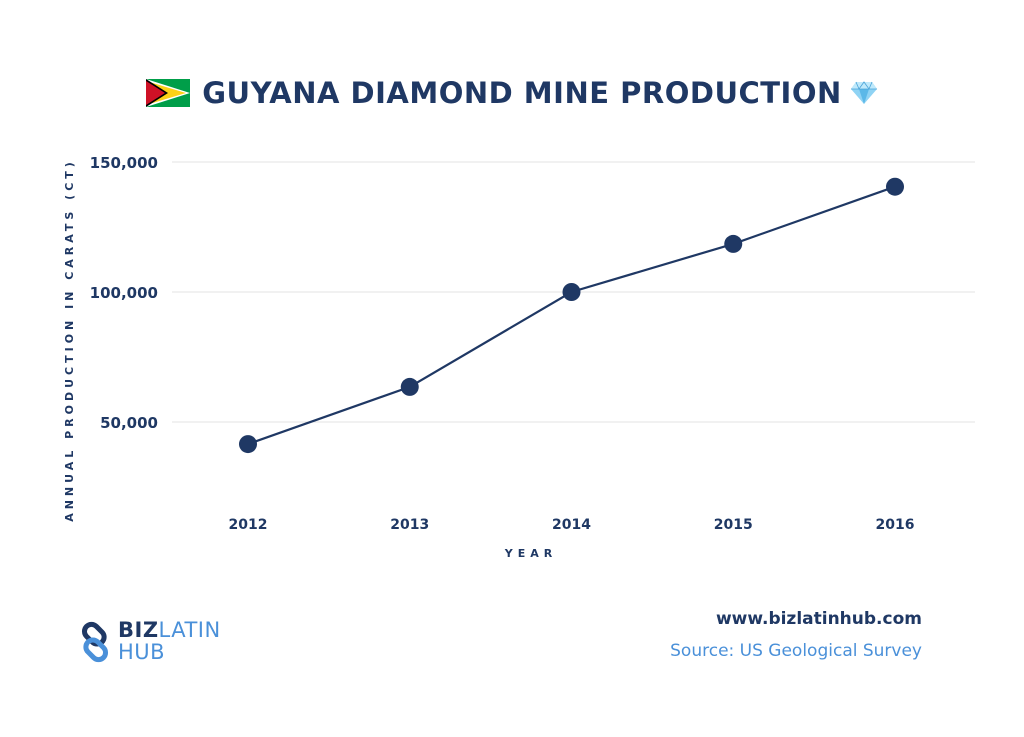  What do you see at coordinates (248, 525) in the screenshot?
I see `x-tick-label-2012: 2012` at bounding box center [248, 525].